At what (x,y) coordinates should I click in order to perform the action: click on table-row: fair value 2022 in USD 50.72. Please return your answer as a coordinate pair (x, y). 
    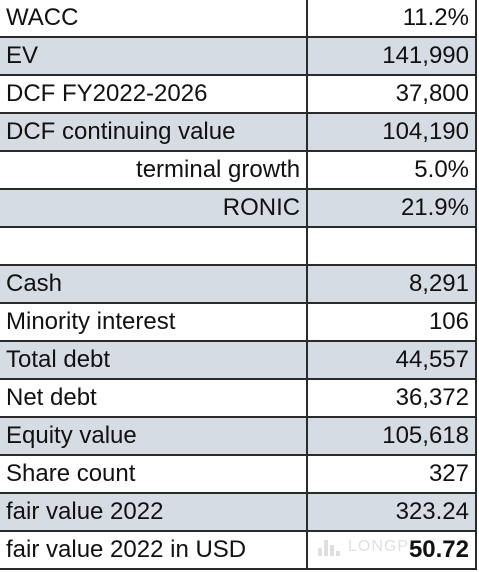
    Looking at the image, I should click on (238, 550).